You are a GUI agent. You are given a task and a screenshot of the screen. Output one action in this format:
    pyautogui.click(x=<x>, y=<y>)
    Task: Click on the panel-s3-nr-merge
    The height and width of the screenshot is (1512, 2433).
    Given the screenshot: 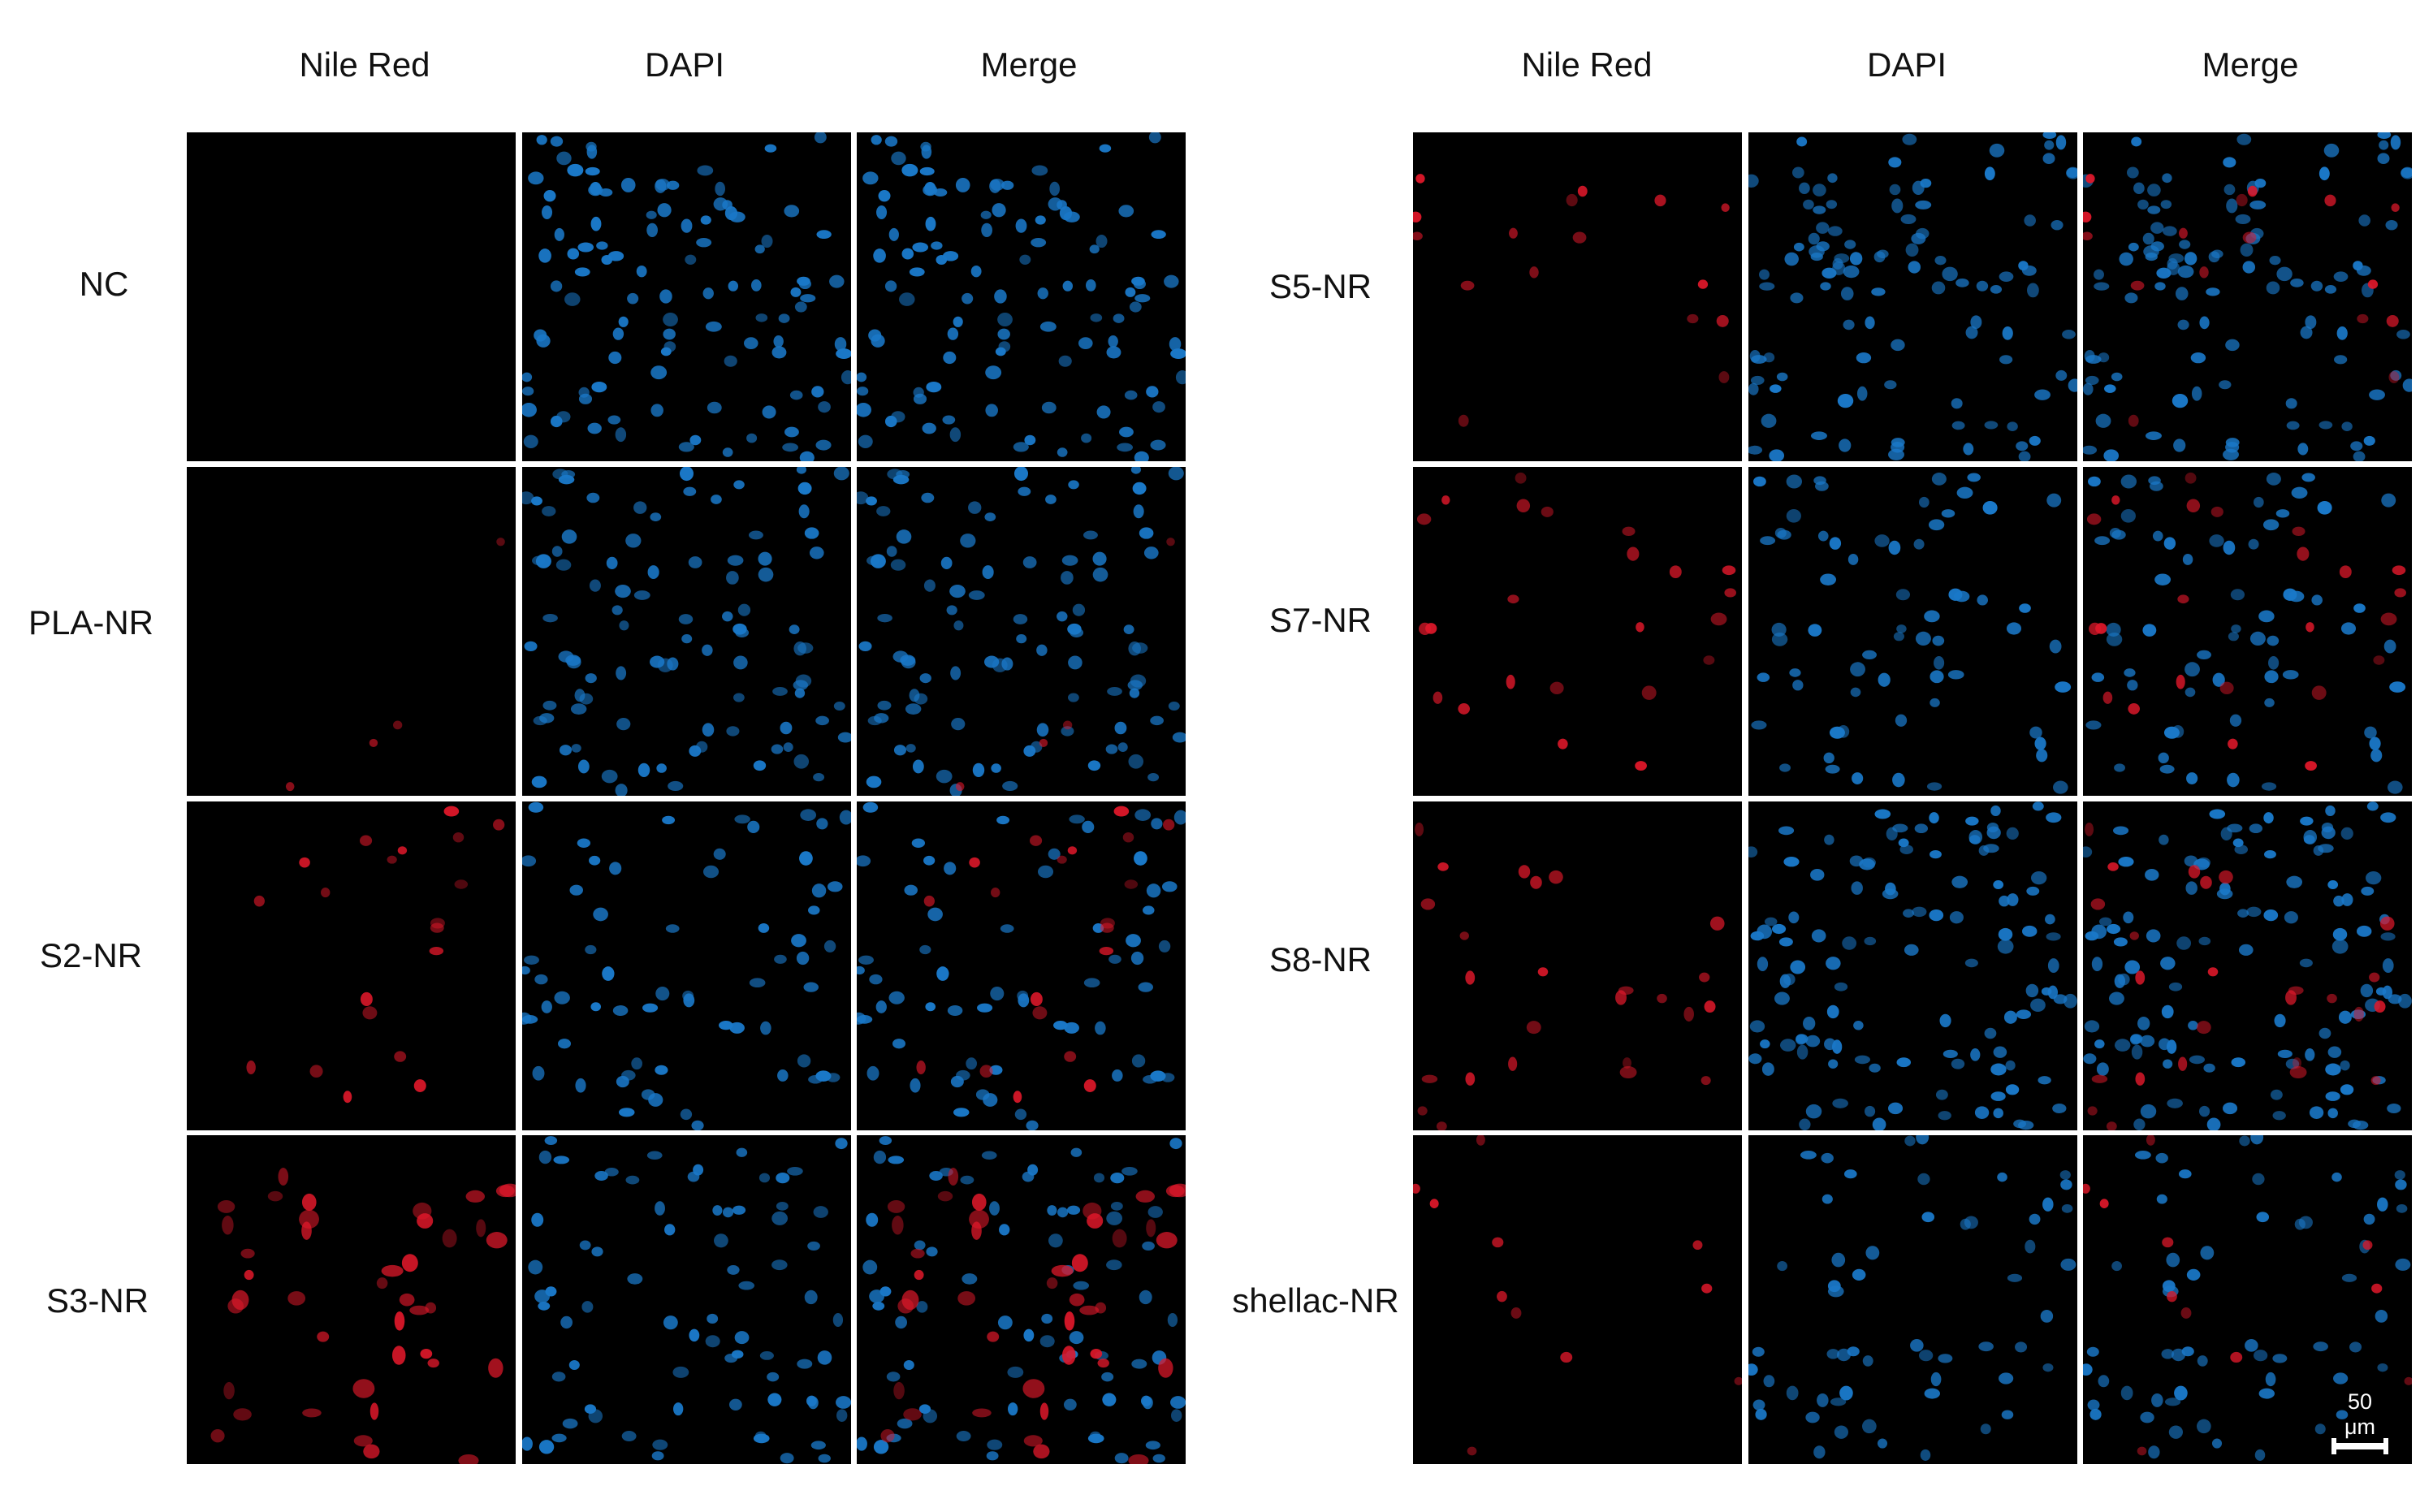 What is the action you would take?
    pyautogui.click(x=1021, y=1299)
    